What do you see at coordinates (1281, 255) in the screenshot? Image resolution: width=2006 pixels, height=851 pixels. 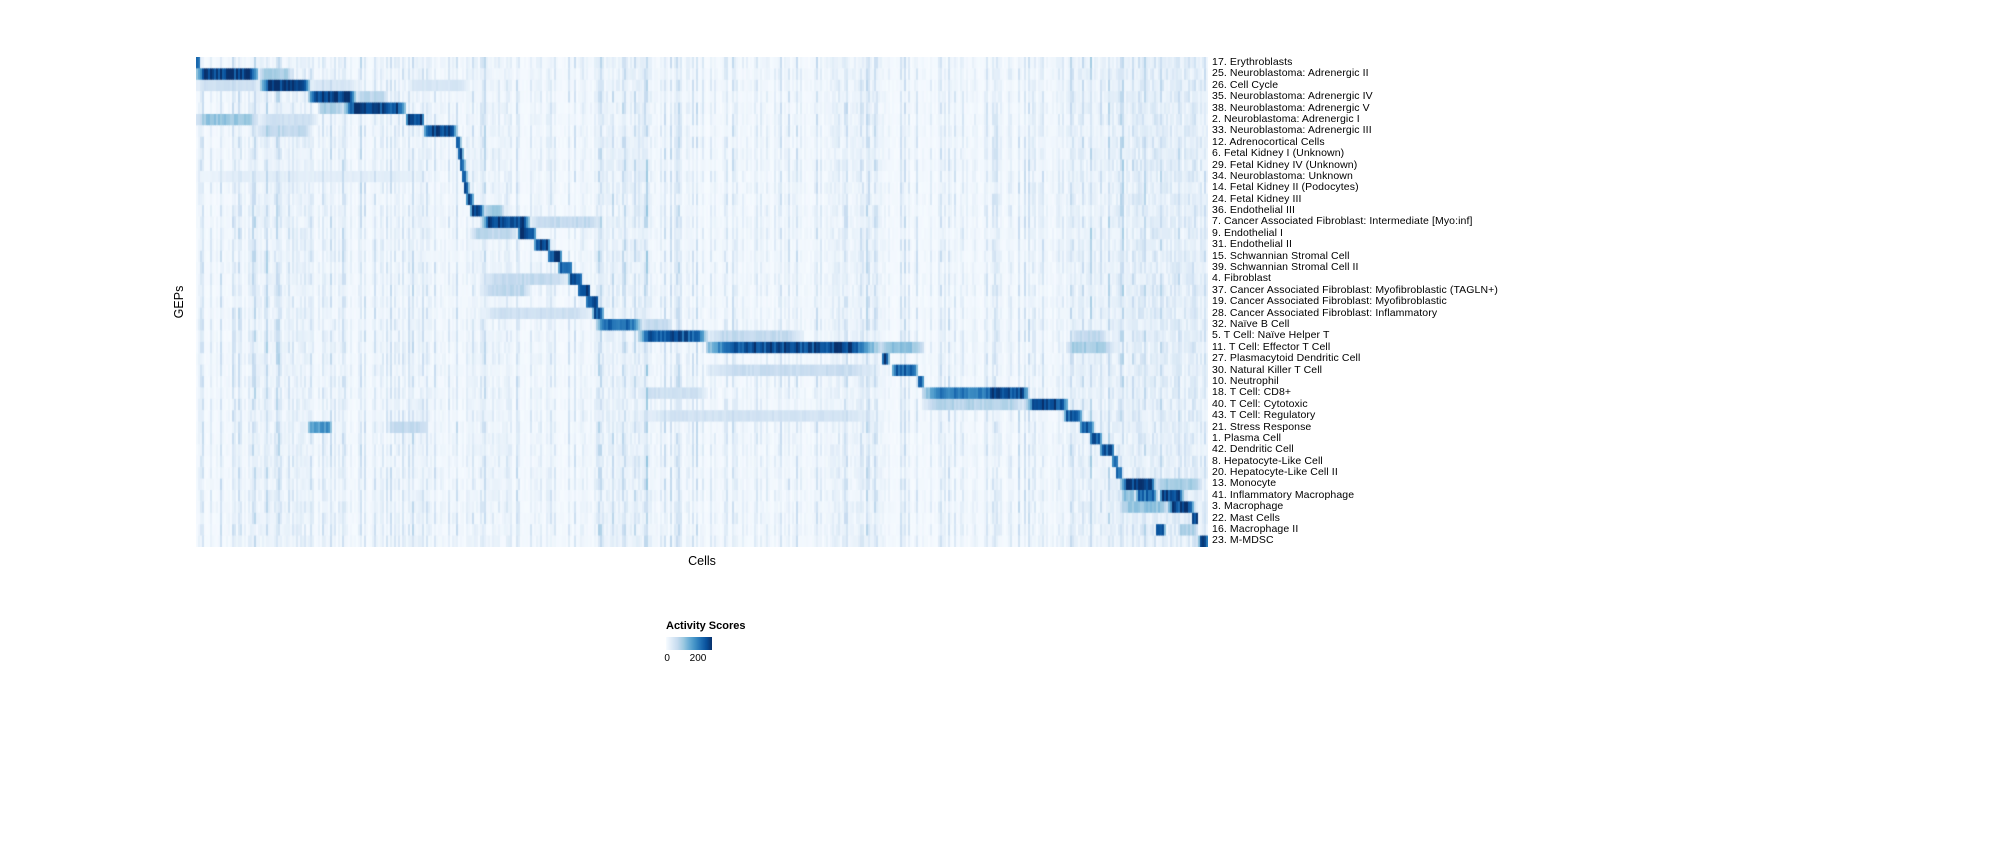 I see `row-label: 15. Schwannian Stromal Cell` at bounding box center [1281, 255].